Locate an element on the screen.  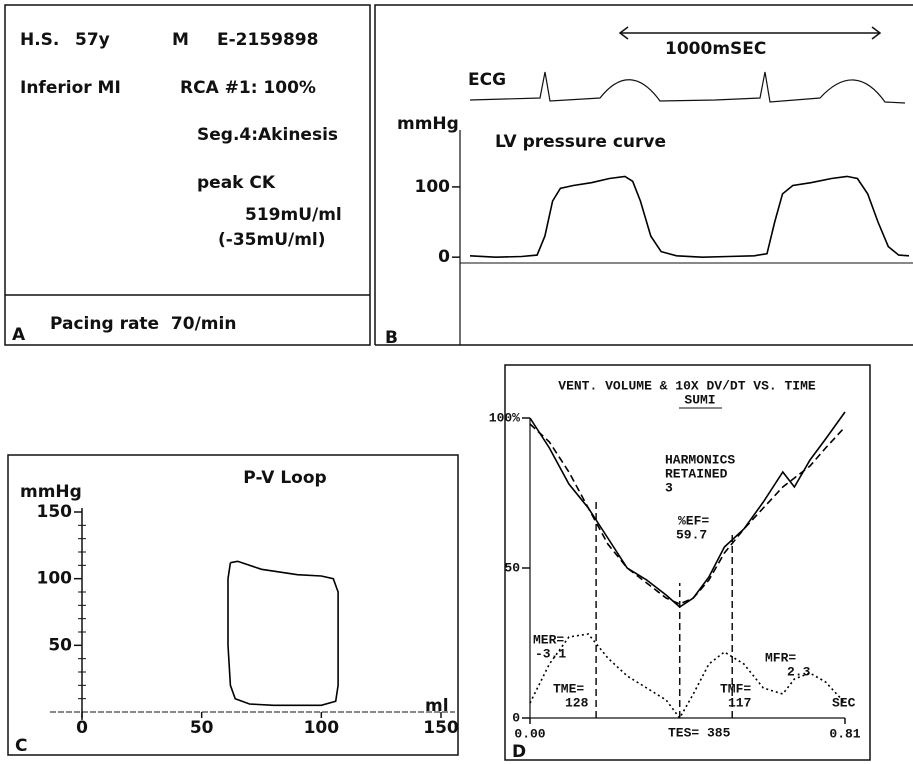
annotation: RETAINED is located at coordinates (696, 473).